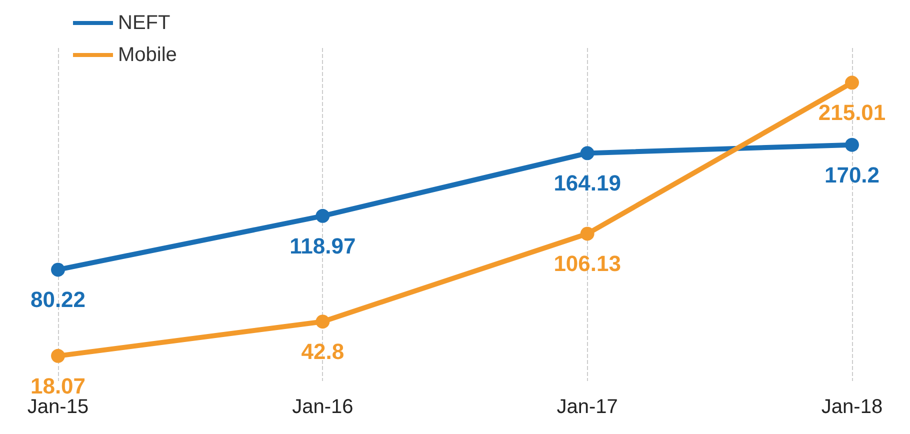 Image resolution: width=910 pixels, height=434 pixels. I want to click on data-label: 42.8, so click(322, 351).